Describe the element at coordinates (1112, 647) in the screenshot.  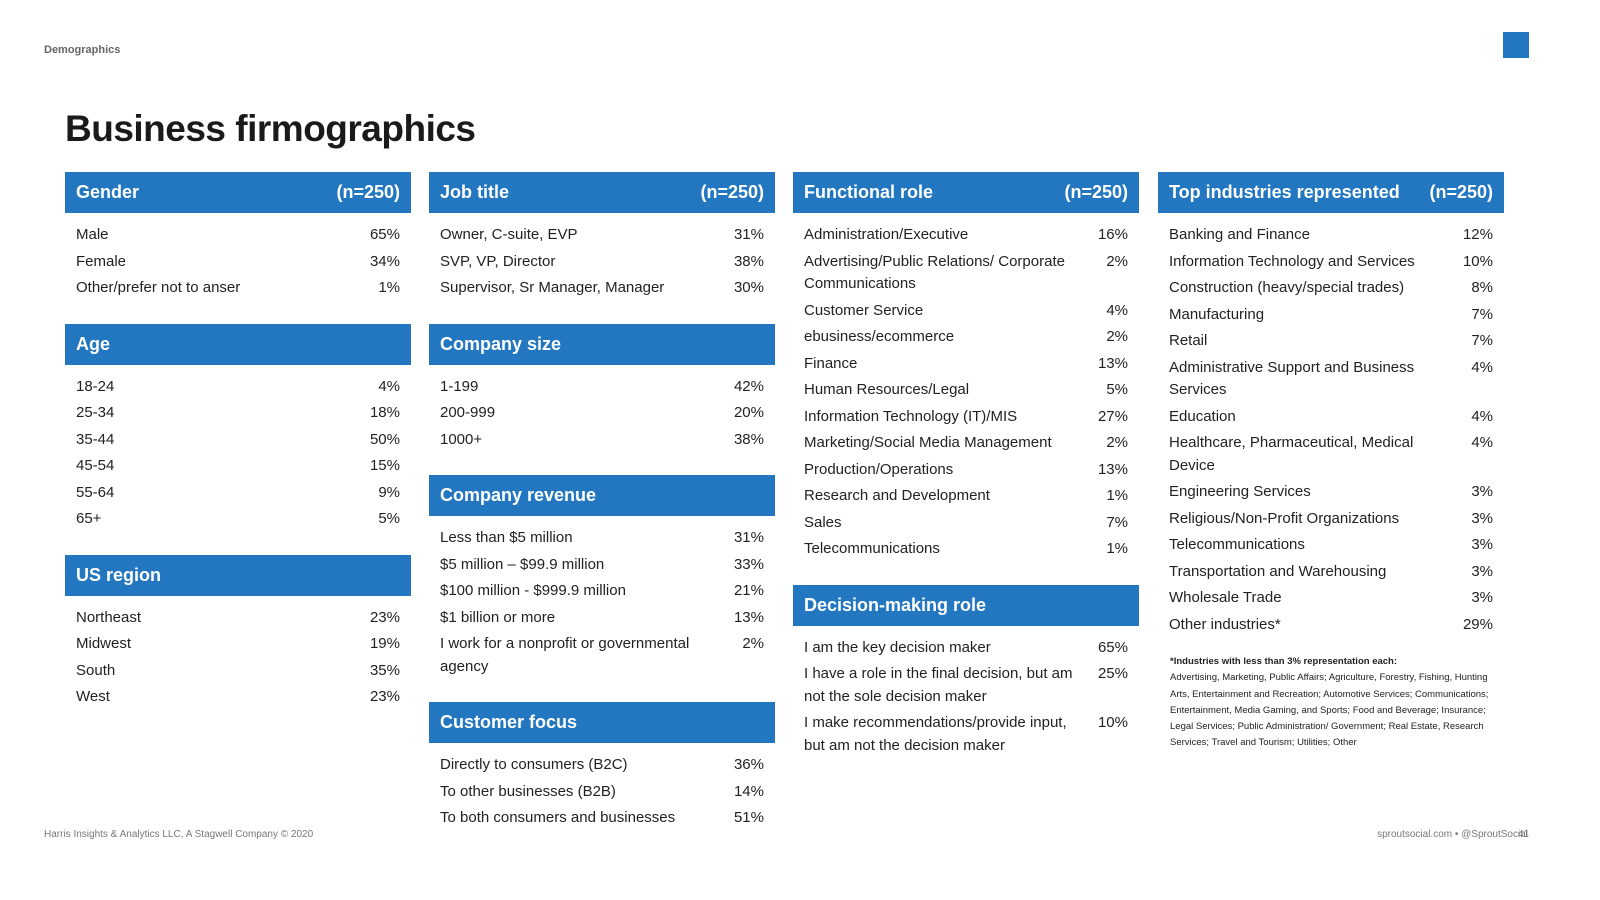
I see `row-value: 65%` at that location.